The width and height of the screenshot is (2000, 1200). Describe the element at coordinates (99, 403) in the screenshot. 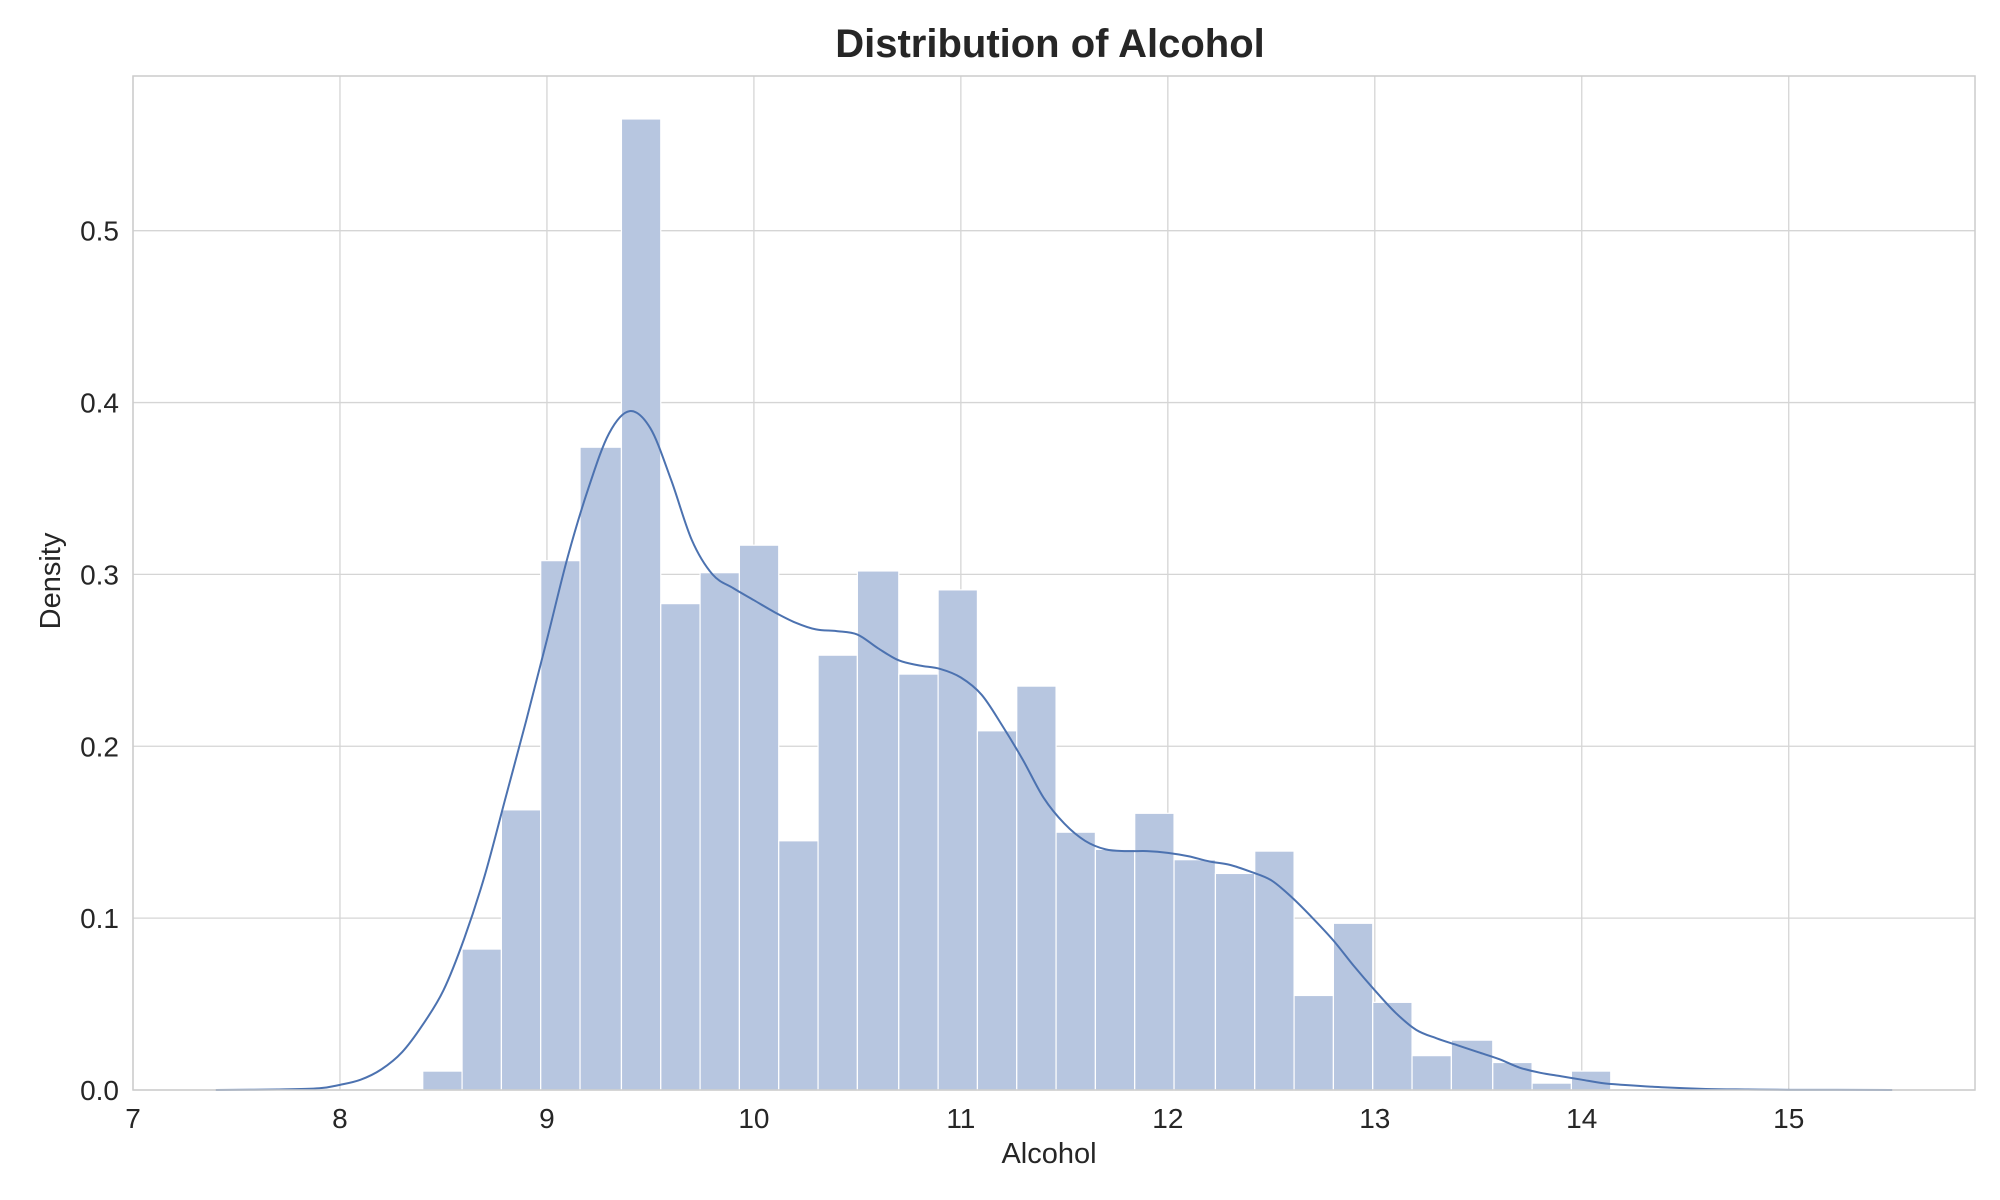

I see `y-tick-label-4: 0.4` at that location.